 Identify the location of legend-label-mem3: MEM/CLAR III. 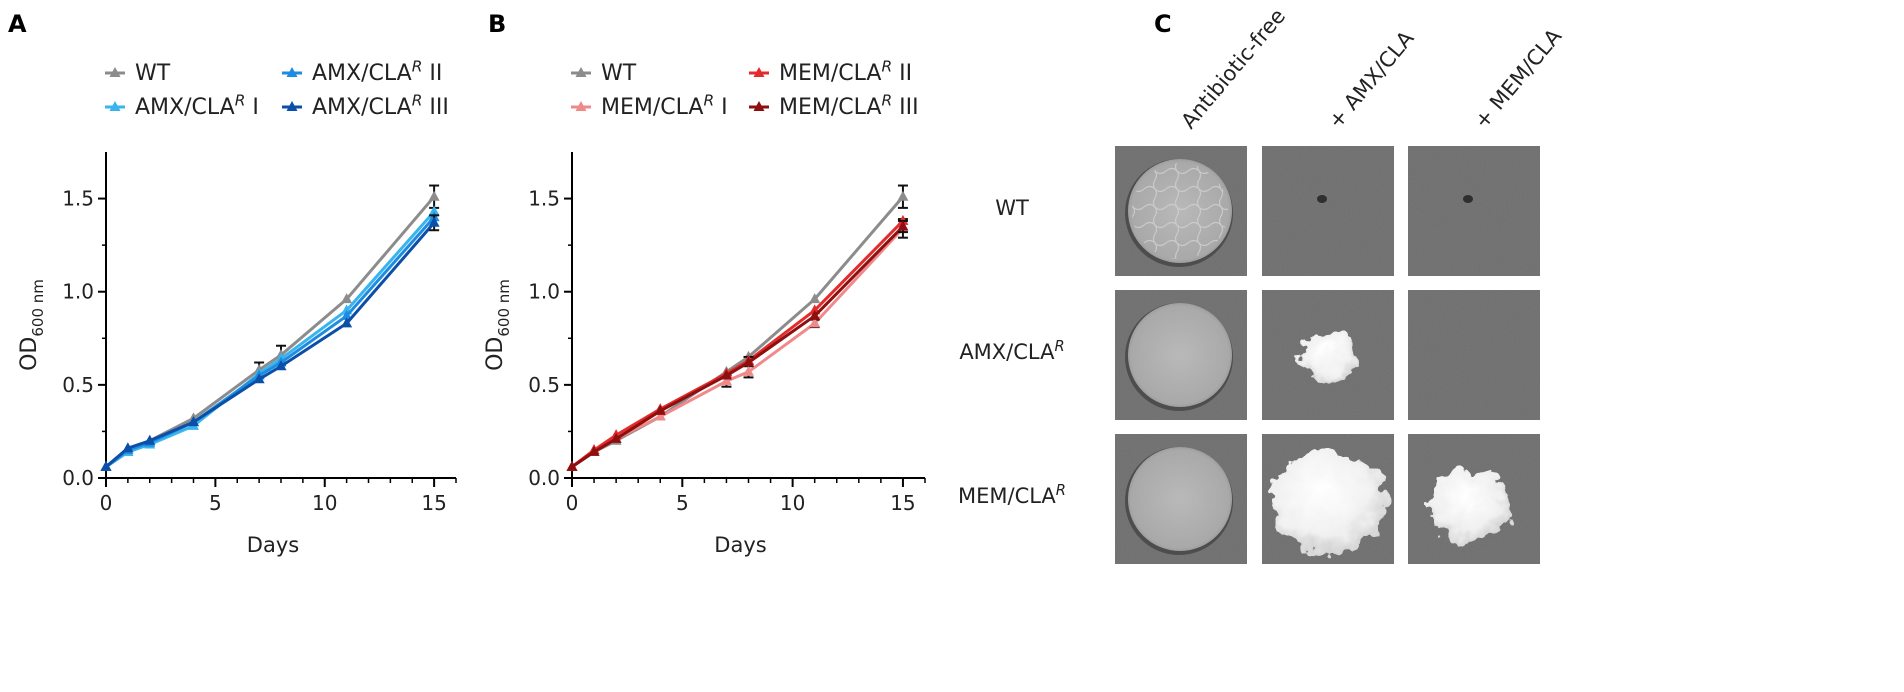
(849, 106).